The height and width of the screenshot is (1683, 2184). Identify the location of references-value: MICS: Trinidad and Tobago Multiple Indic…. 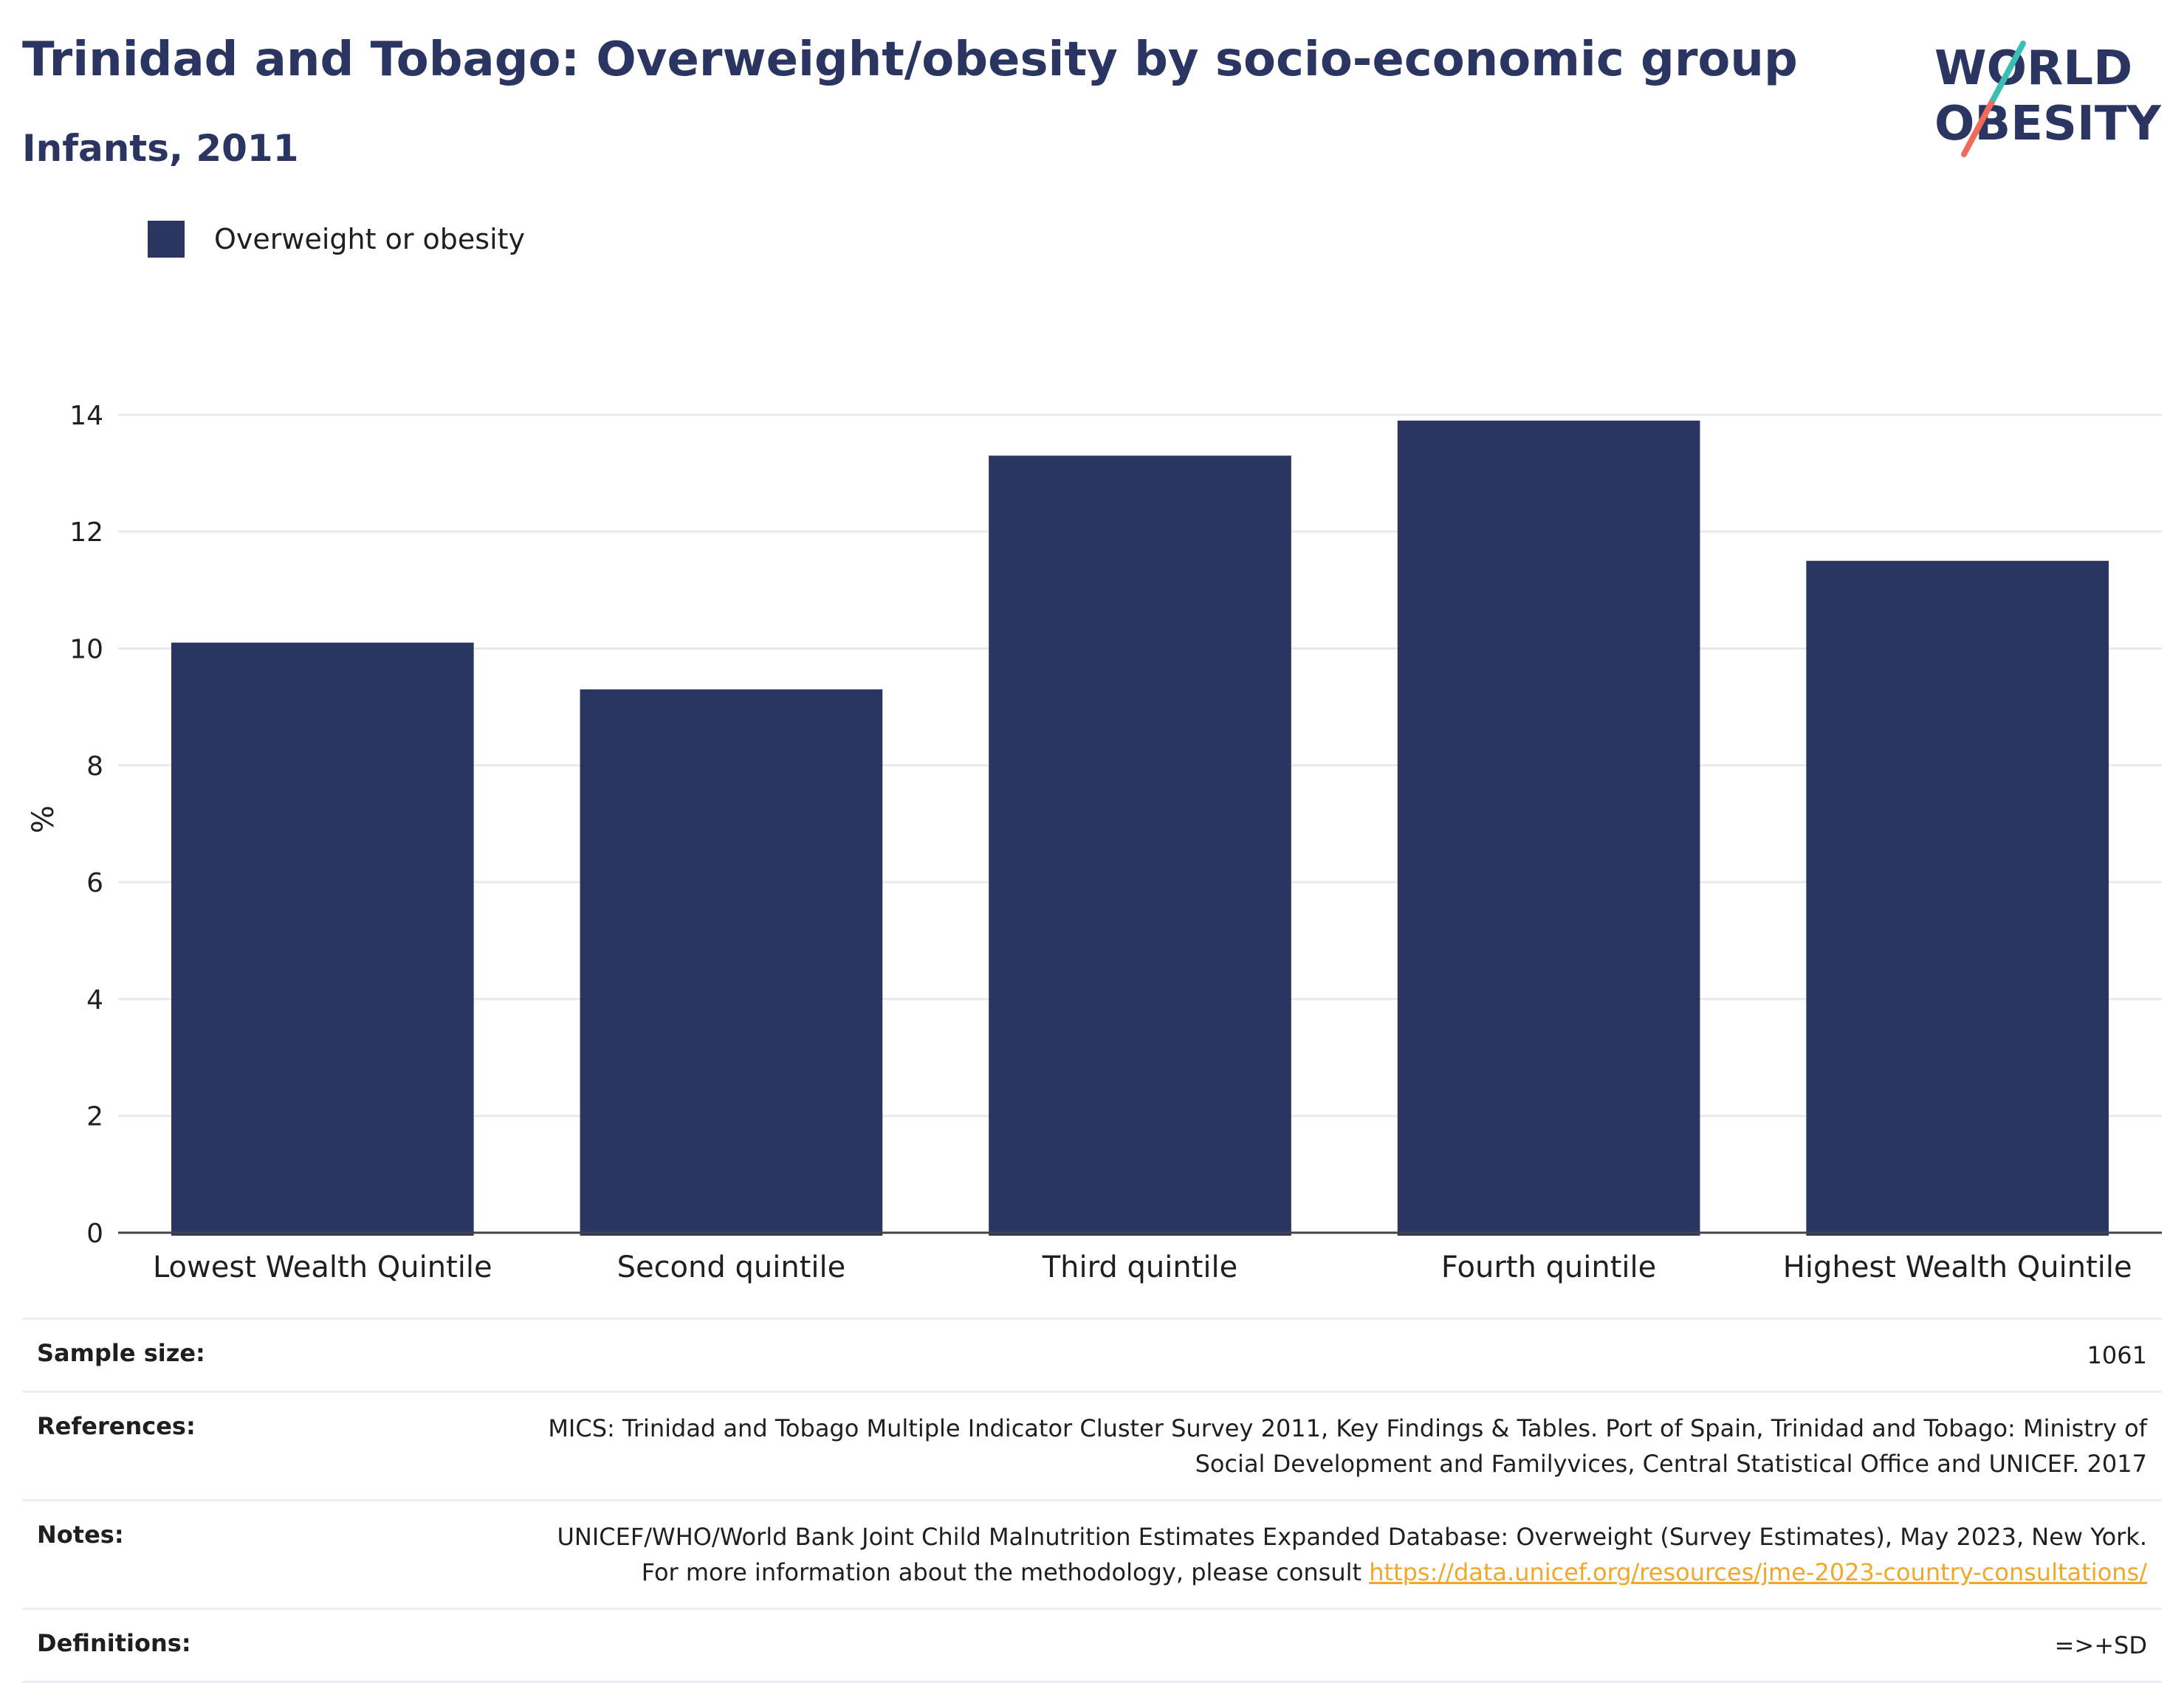
(1348, 1446).